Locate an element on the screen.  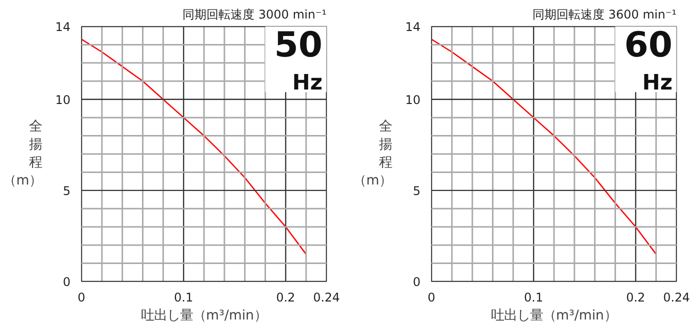
chart-title: 同期回転速度 3000 min⁻¹ is located at coordinates (254, 15).